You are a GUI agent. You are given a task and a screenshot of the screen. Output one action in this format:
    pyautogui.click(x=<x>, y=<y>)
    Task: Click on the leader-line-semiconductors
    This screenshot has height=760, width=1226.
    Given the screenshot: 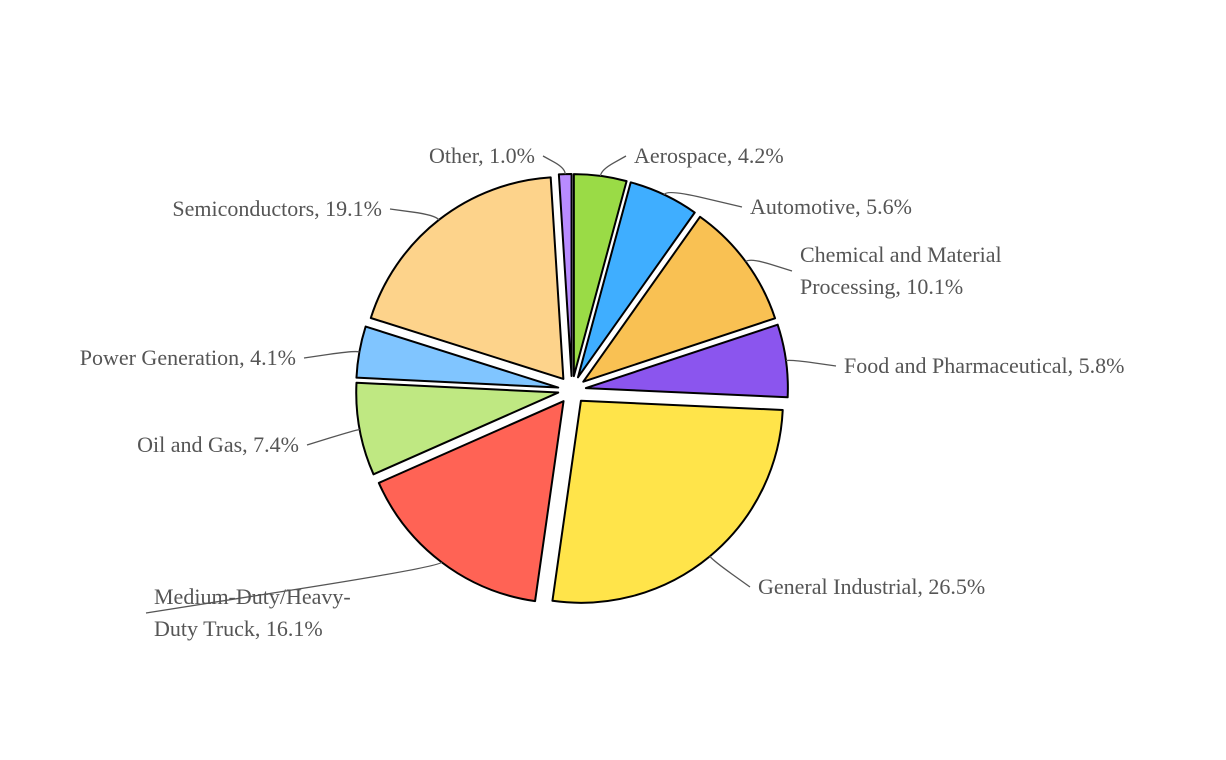 What is the action you would take?
    pyautogui.click(x=414, y=214)
    